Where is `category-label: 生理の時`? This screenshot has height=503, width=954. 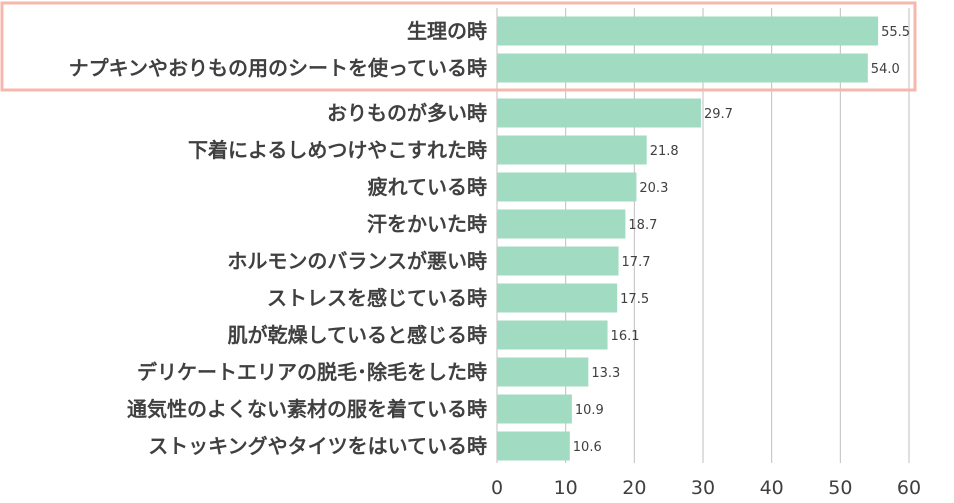
category-label: 生理の時 is located at coordinates (447, 31).